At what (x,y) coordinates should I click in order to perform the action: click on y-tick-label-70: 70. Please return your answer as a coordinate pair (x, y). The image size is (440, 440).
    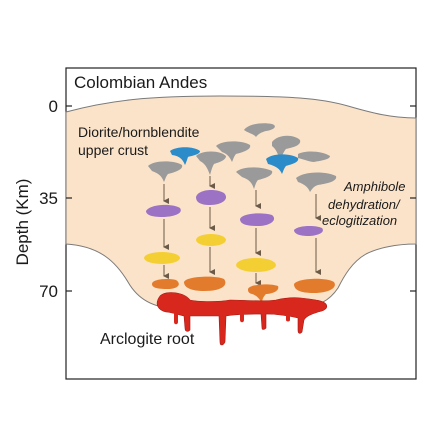
    Looking at the image, I should click on (48, 291).